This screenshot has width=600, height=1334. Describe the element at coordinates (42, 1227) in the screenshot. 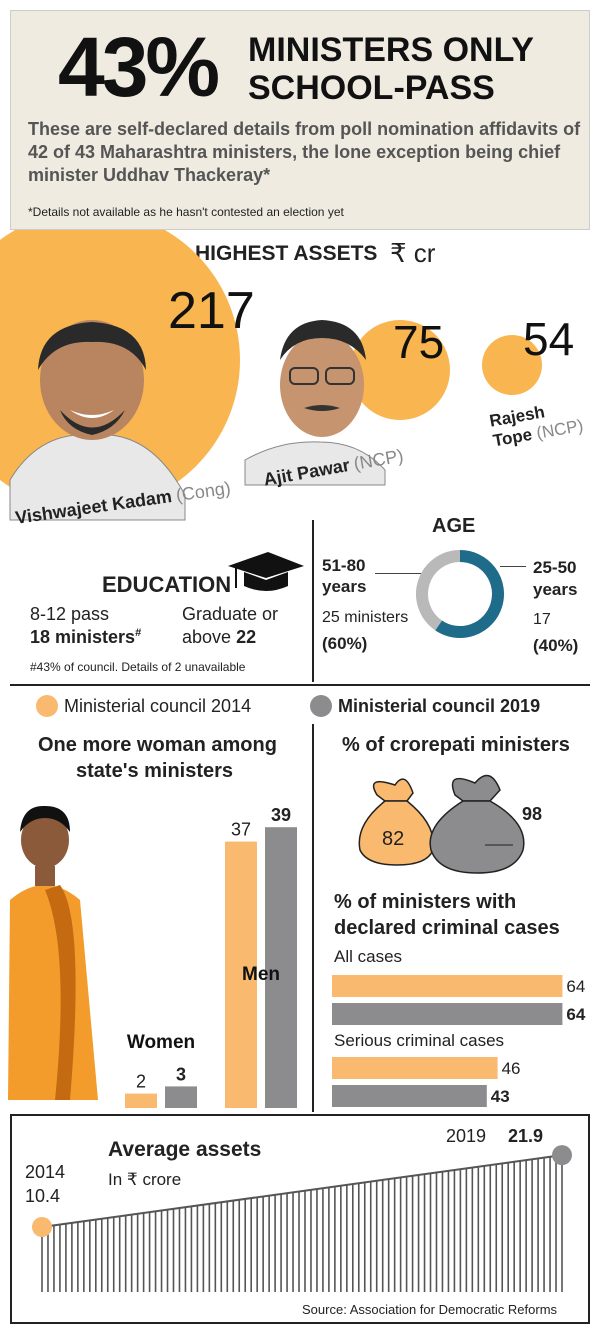

I see `avg-point-2014` at that location.